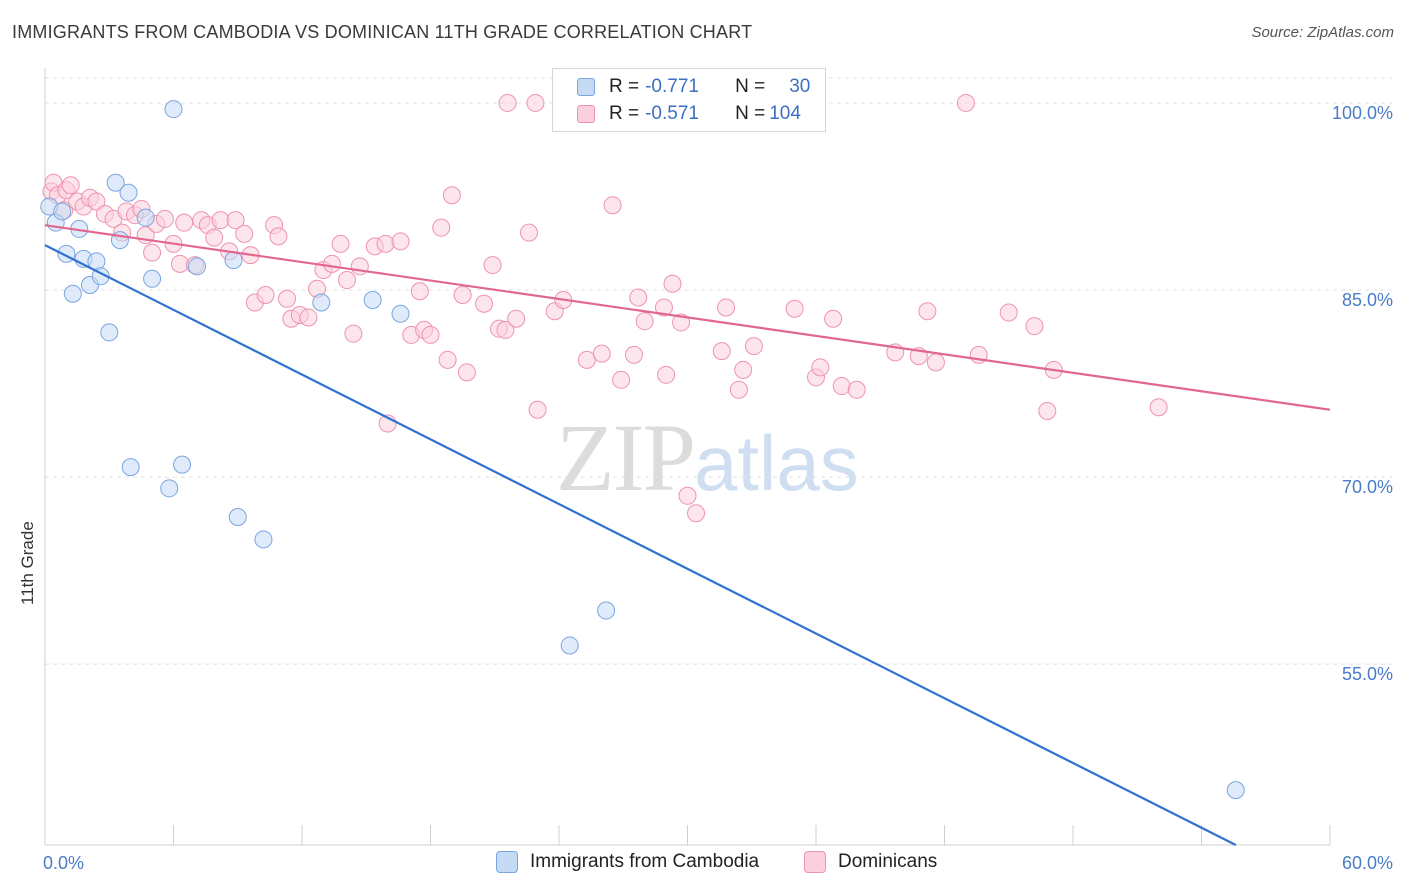 Image resolution: width=1406 pixels, height=892 pixels. Describe the element at coordinates (626, 457) in the screenshot. I see `watermark-zip: ZIP` at that location.